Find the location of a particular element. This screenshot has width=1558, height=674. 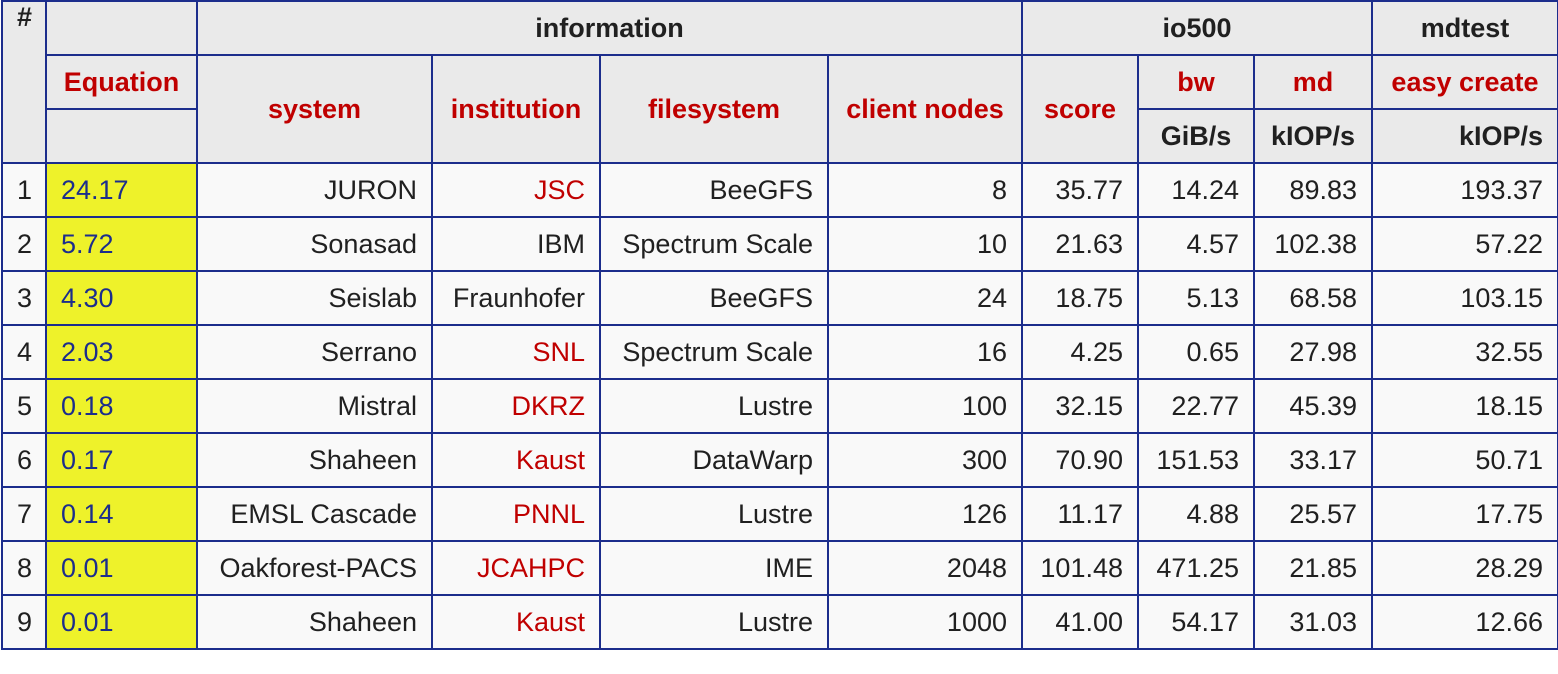

md-cell: 27.98 is located at coordinates (1313, 352).